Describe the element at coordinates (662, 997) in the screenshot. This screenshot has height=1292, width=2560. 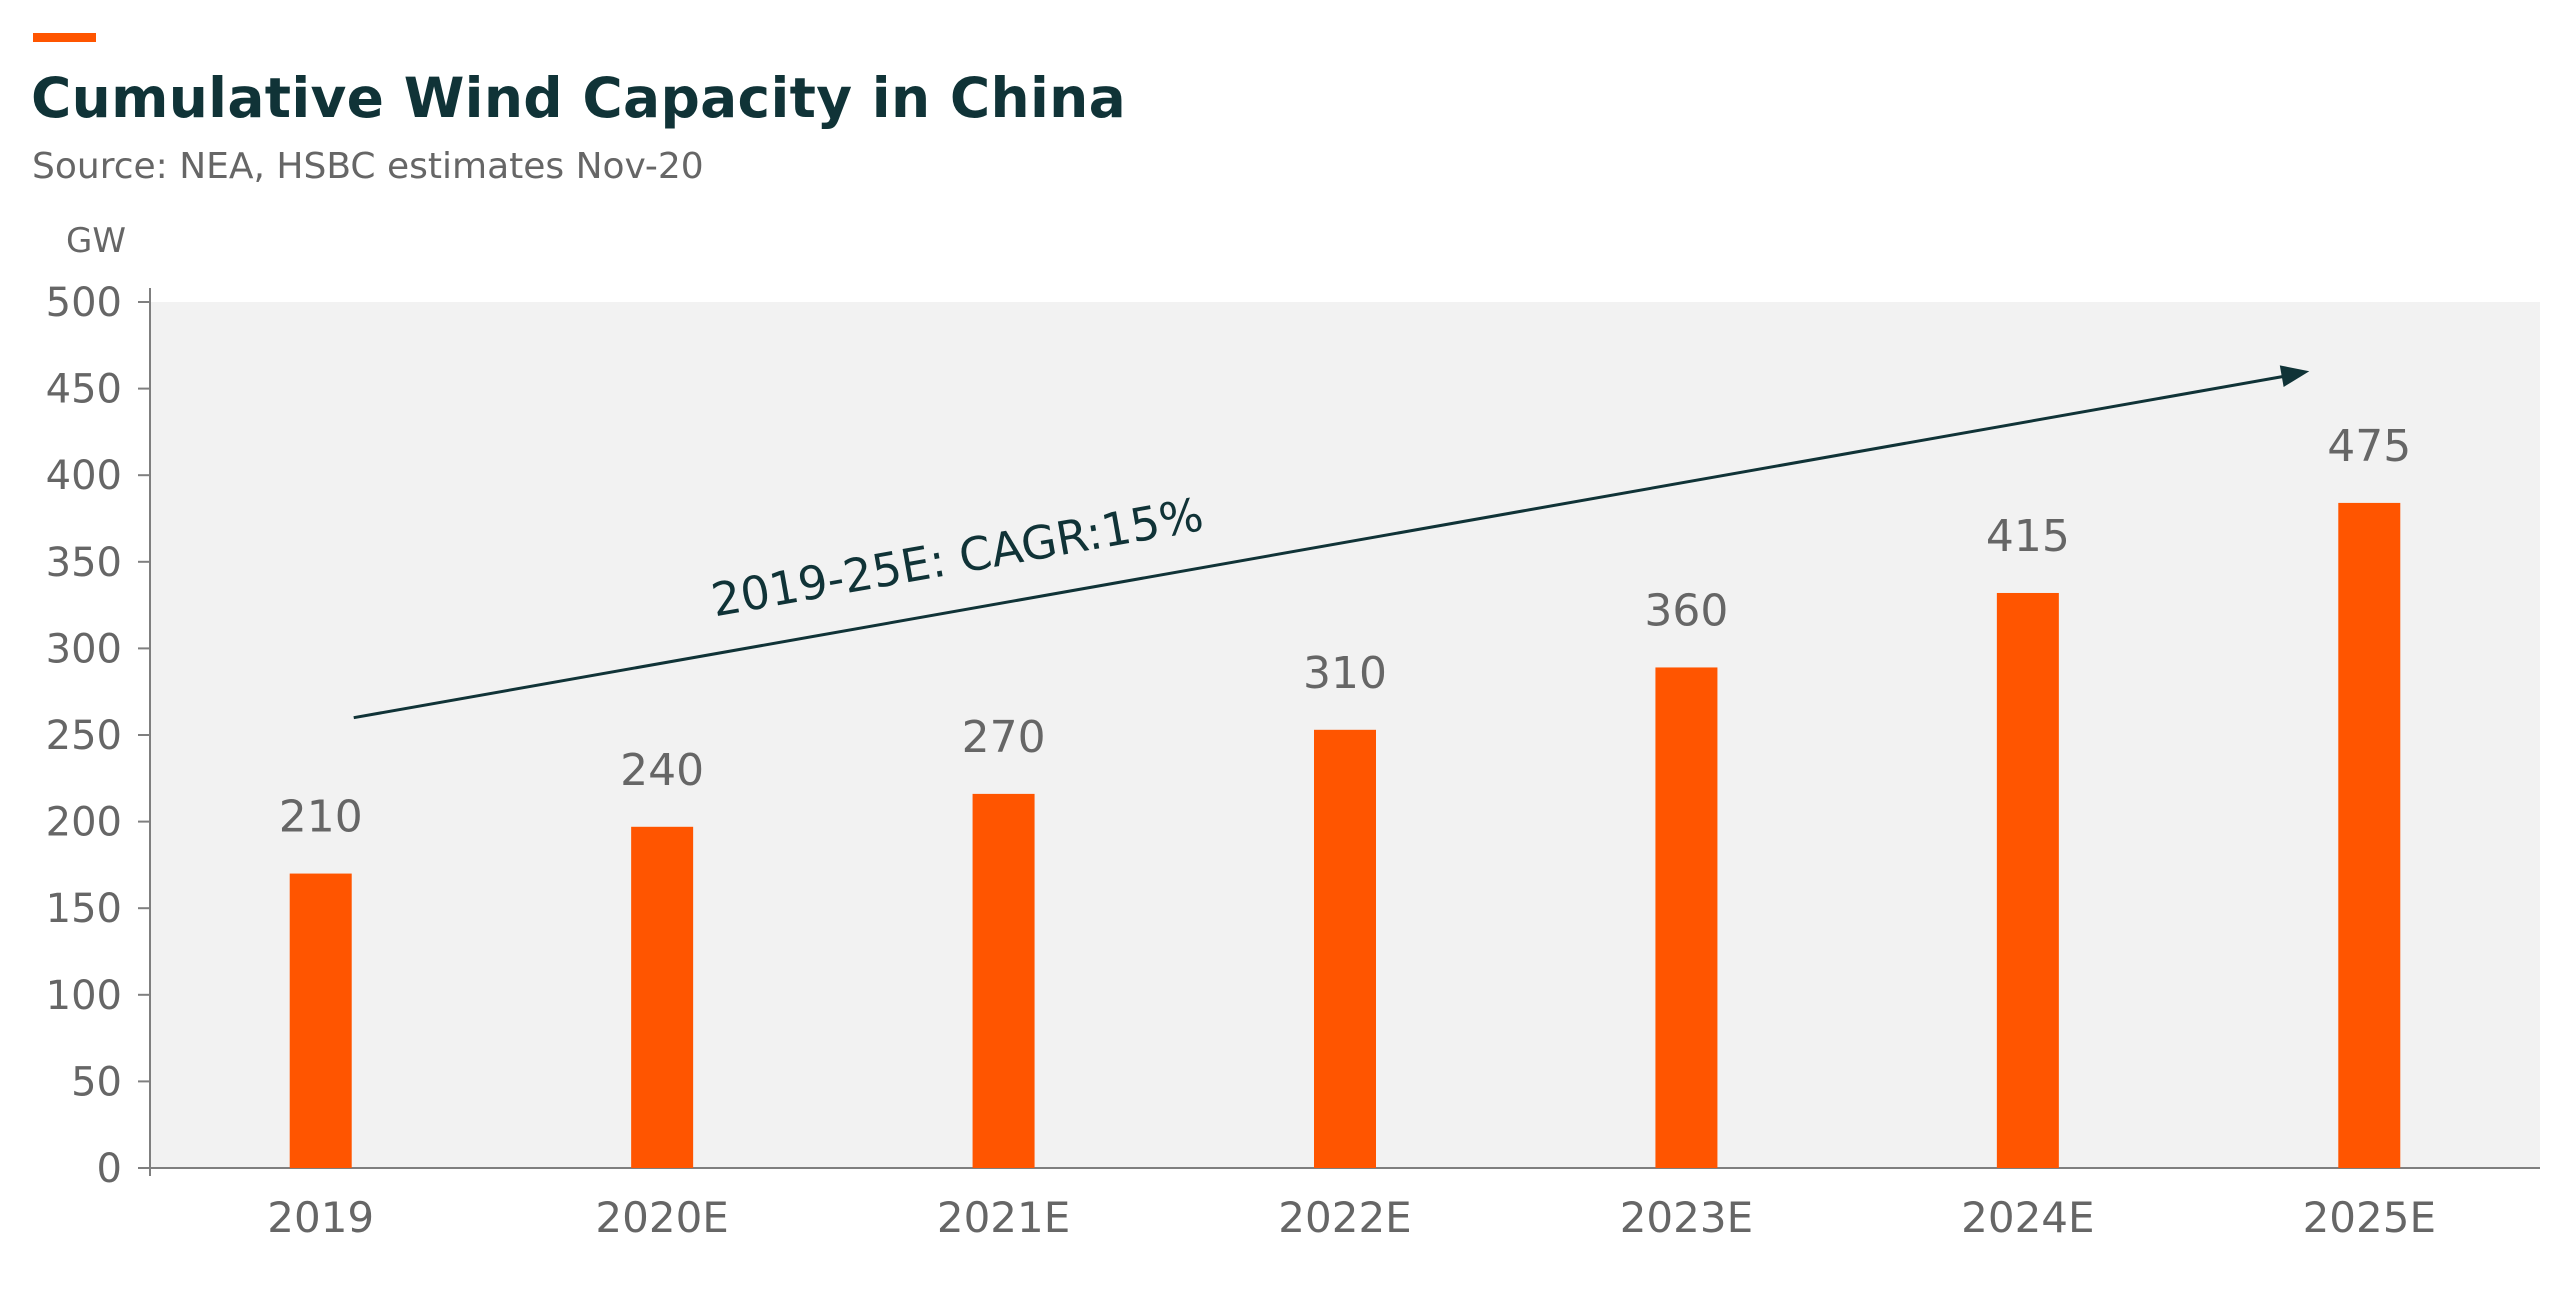
I see `bar-2020e` at that location.